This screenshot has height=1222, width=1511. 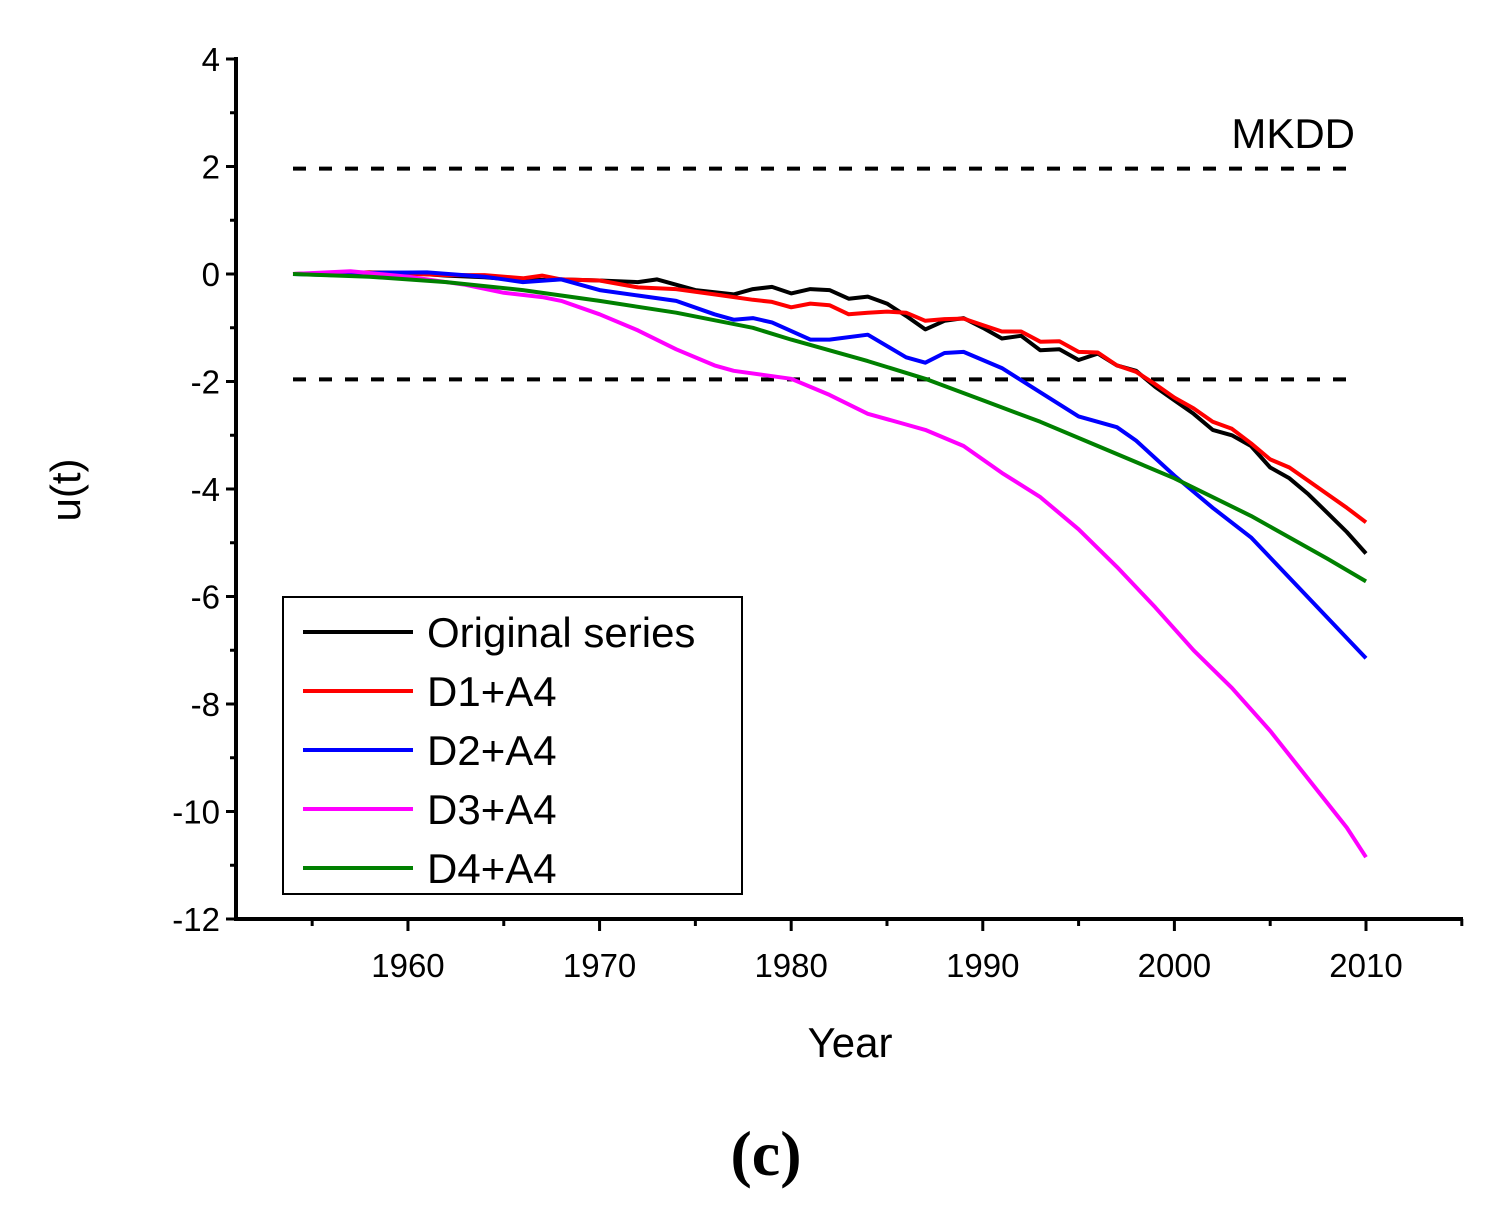 I want to click on x-tick-label: 1970, so click(x=599, y=965).